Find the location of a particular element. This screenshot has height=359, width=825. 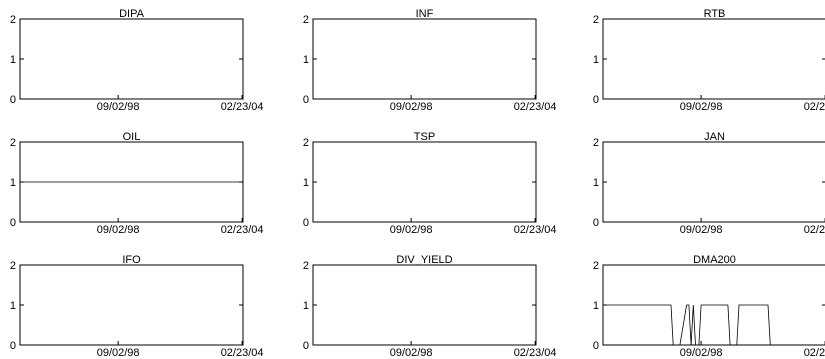

y-tick-label-9-0: 0 is located at coordinates (596, 346).